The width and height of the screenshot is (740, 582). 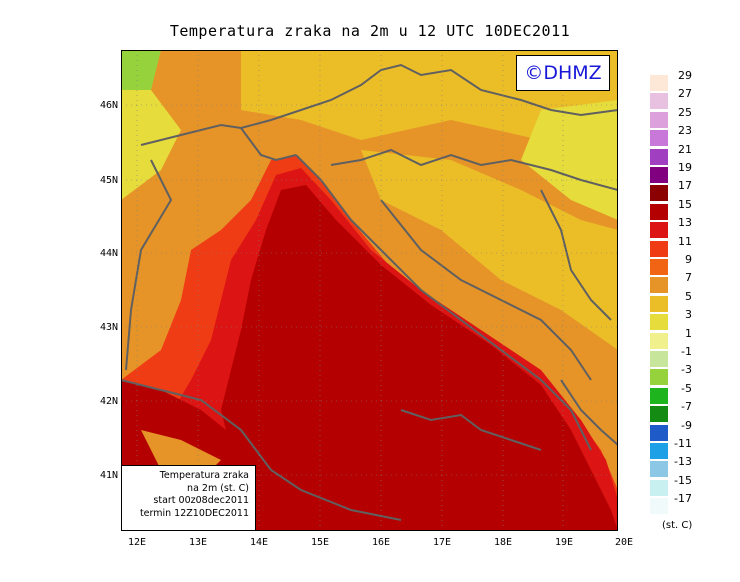 What do you see at coordinates (685, 223) in the screenshot?
I see `legend-label: 13` at bounding box center [685, 223].